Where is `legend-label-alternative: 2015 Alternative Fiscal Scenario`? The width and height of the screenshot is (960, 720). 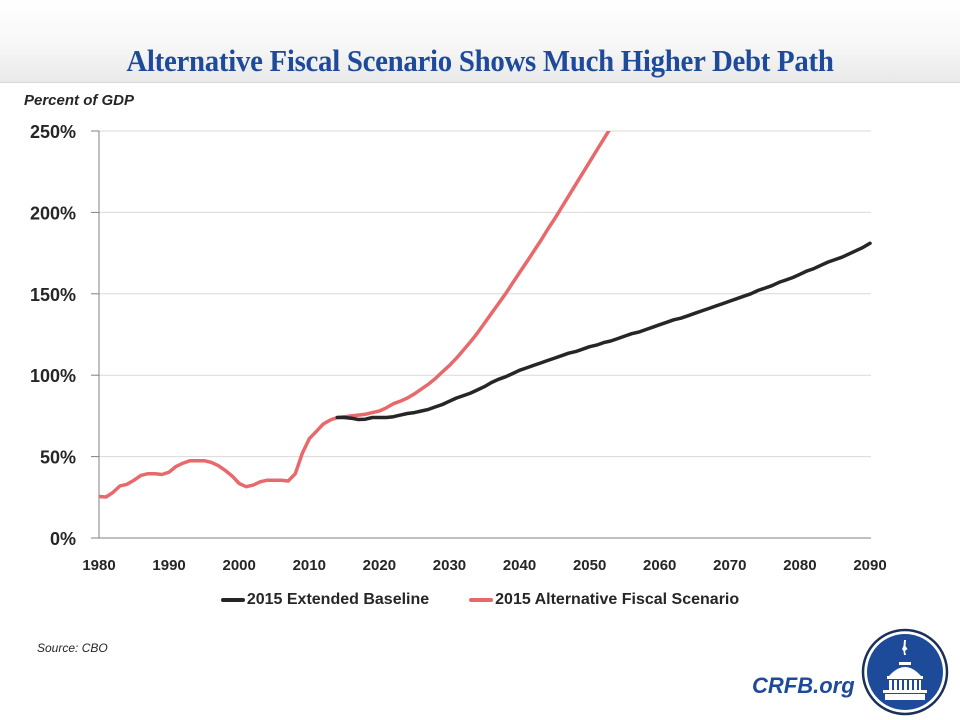
legend-label-alternative: 2015 Alternative Fiscal Scenario is located at coordinates (617, 599).